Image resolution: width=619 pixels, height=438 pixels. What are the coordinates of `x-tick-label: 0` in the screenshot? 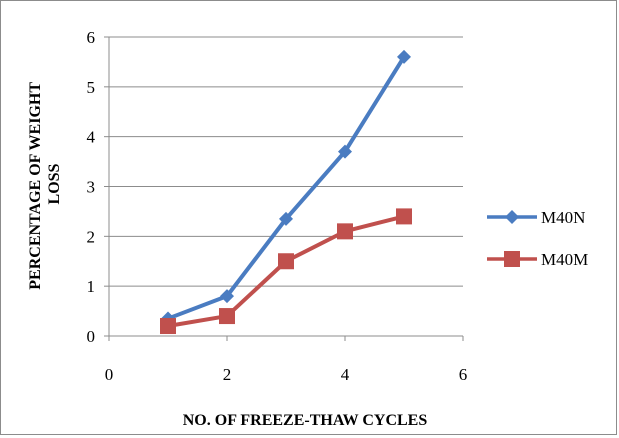 It's located at (109, 374).